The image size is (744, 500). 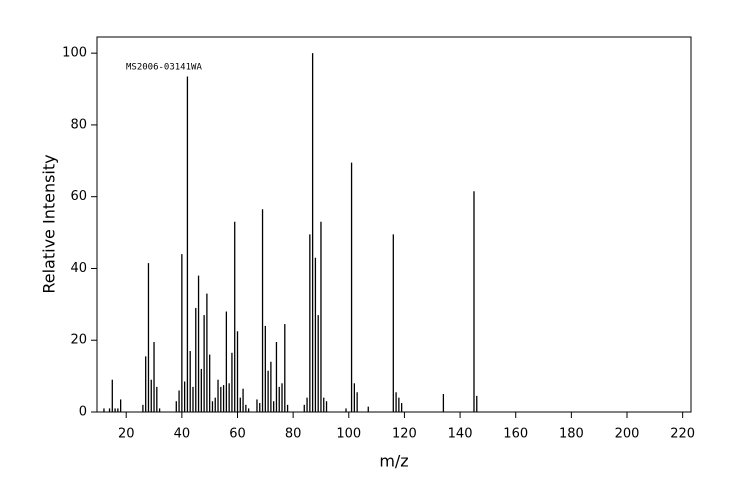 I want to click on y-tick-label: 40, so click(x=78, y=268).